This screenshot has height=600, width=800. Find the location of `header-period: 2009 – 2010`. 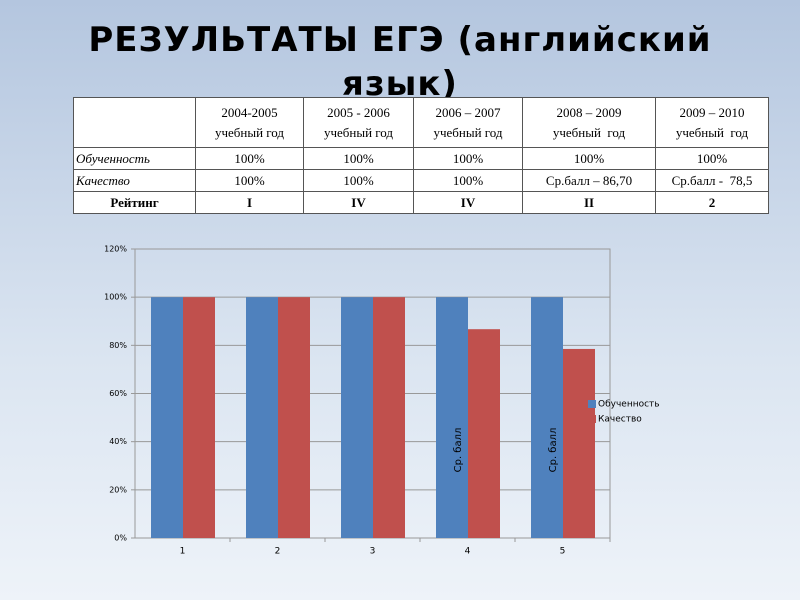

header-period: 2009 – 2010 is located at coordinates (712, 112).